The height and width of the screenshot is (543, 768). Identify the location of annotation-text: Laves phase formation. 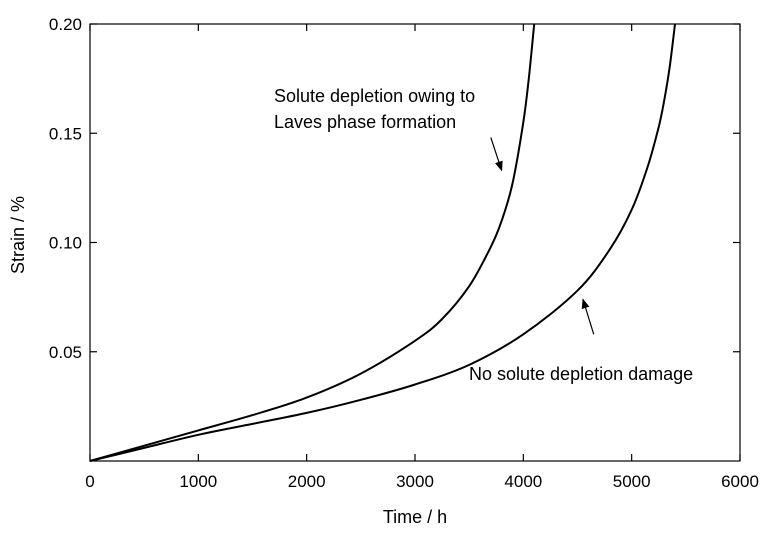
(365, 122).